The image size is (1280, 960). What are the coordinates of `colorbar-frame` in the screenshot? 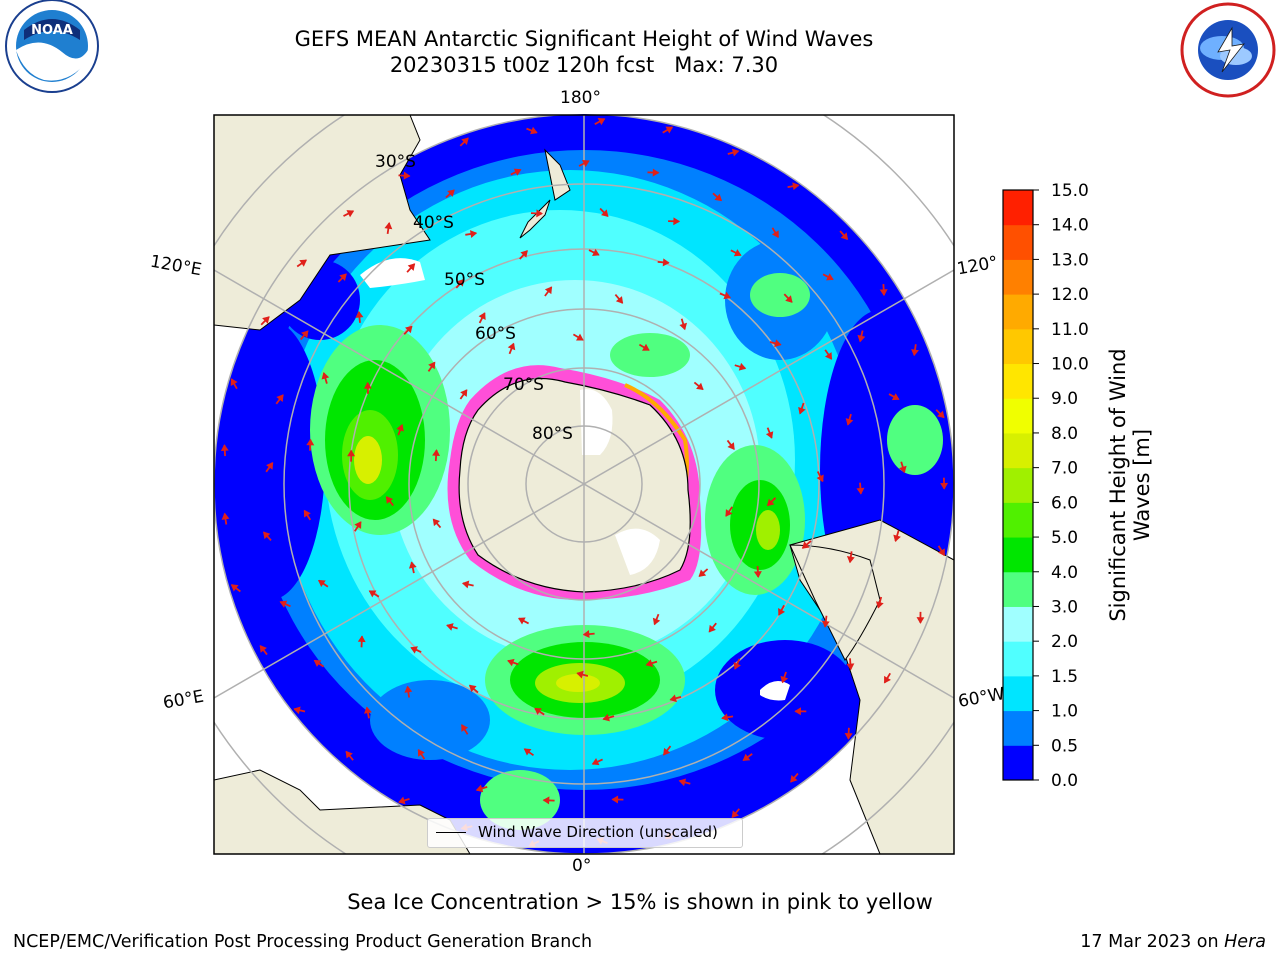 It's located at (1018, 485).